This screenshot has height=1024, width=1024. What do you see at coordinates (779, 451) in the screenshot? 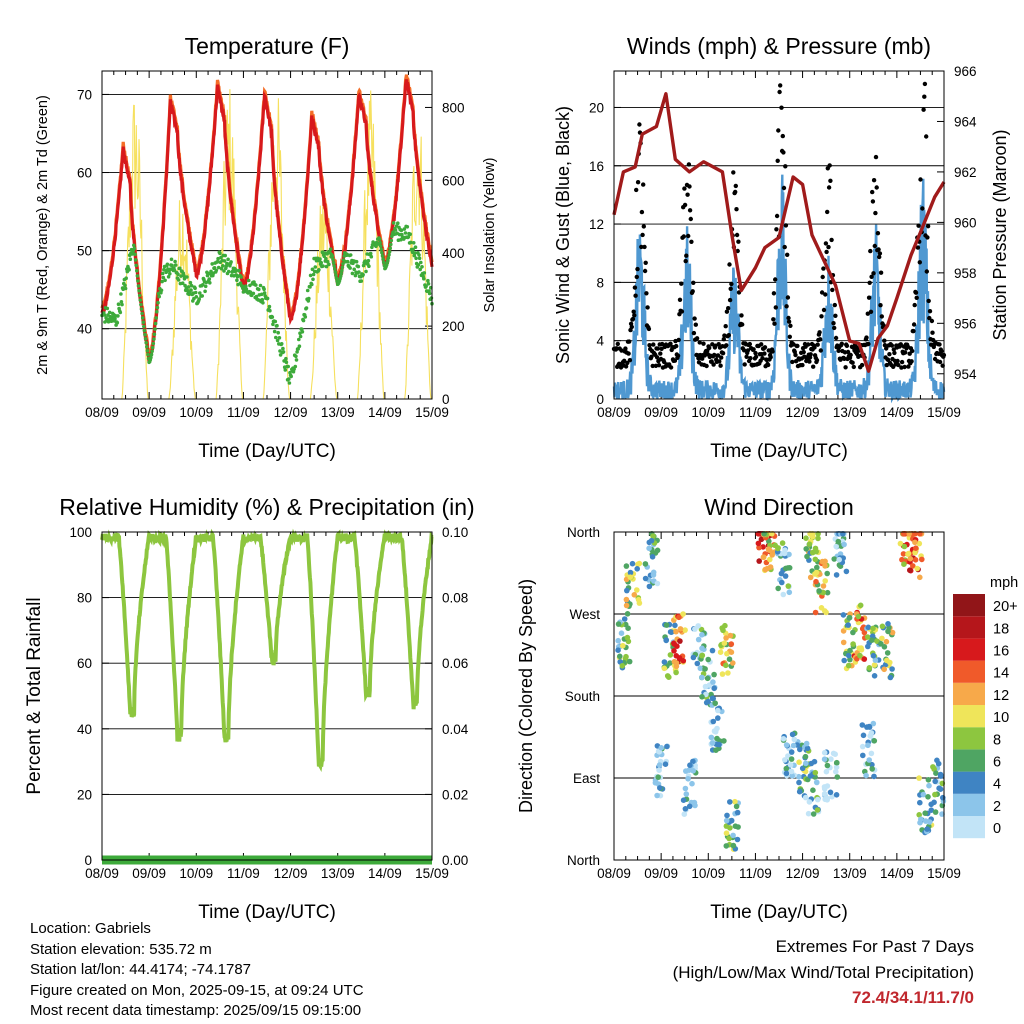
I see `x-axis-label: Time (Day/UTC)` at bounding box center [779, 451].